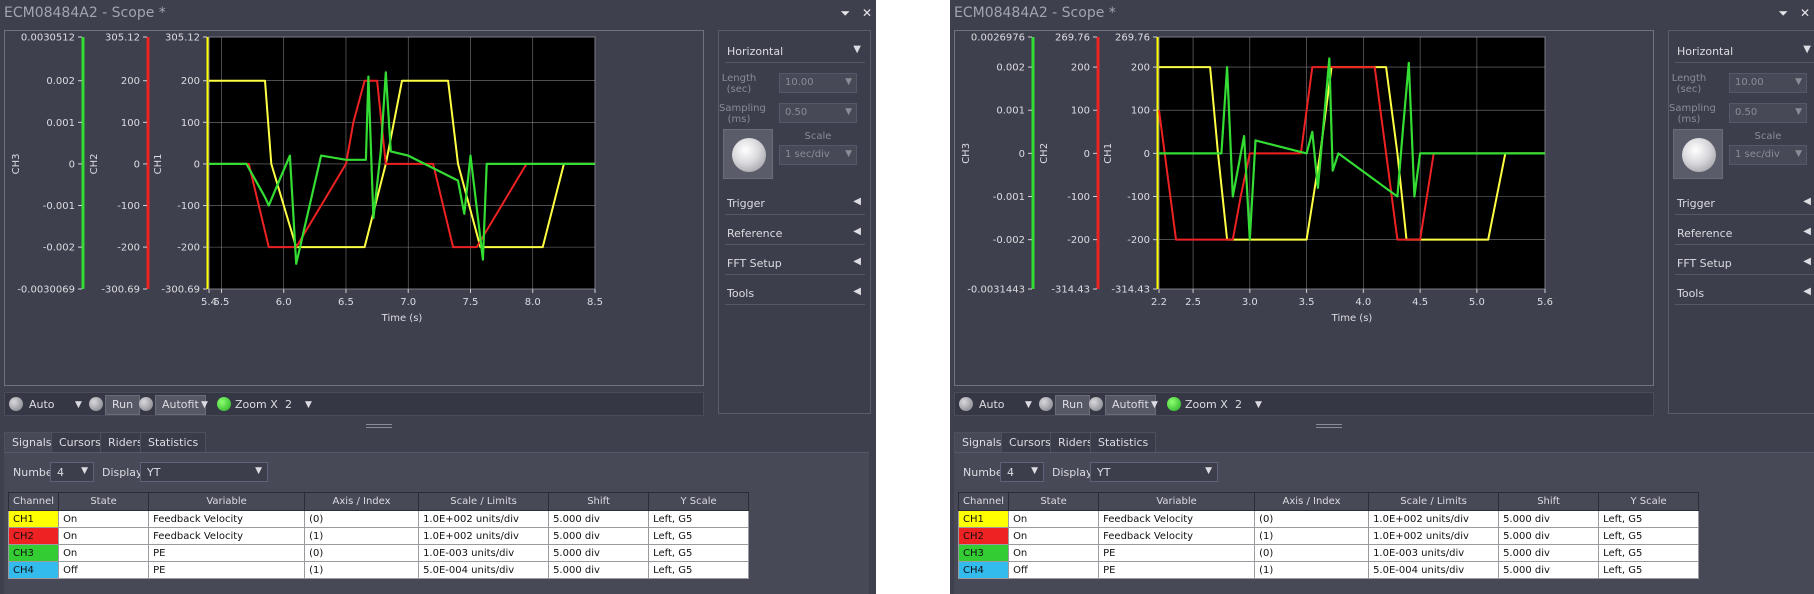 The height and width of the screenshot is (594, 1814). I want to click on table-header-channel: Channel, so click(983, 501).